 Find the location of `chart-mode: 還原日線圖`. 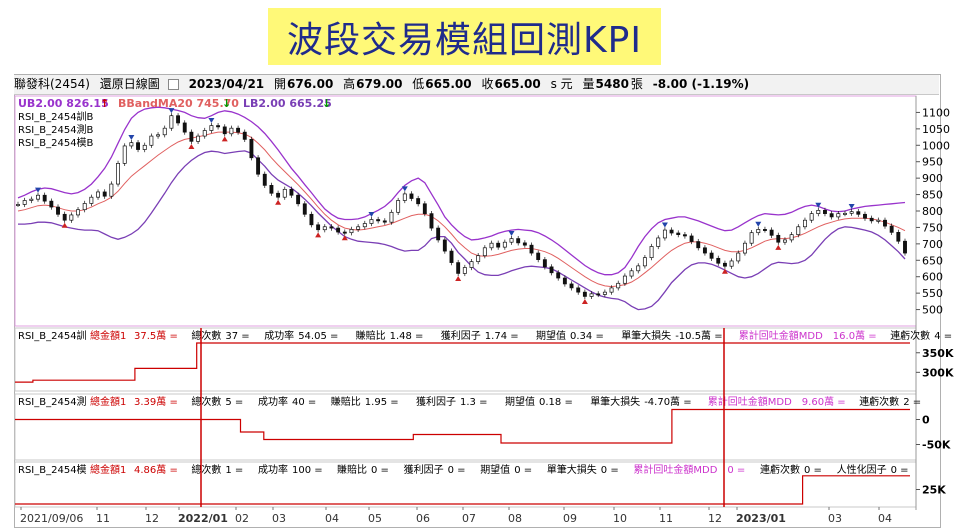

chart-mode: 還原日線圖 is located at coordinates (129, 84).